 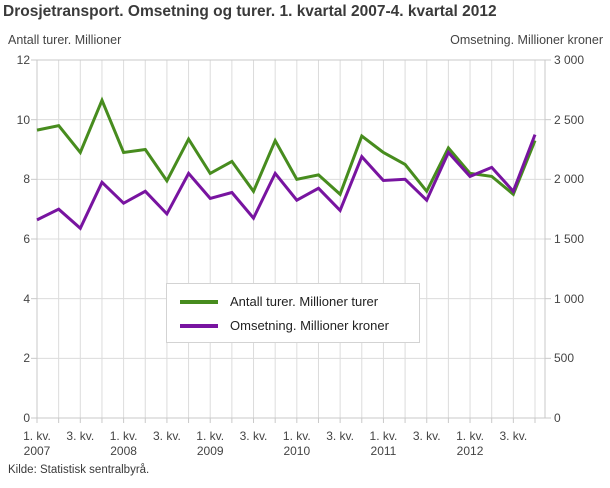 What do you see at coordinates (569, 119) in the screenshot?
I see `right-axis-tick-label: 2 500` at bounding box center [569, 119].